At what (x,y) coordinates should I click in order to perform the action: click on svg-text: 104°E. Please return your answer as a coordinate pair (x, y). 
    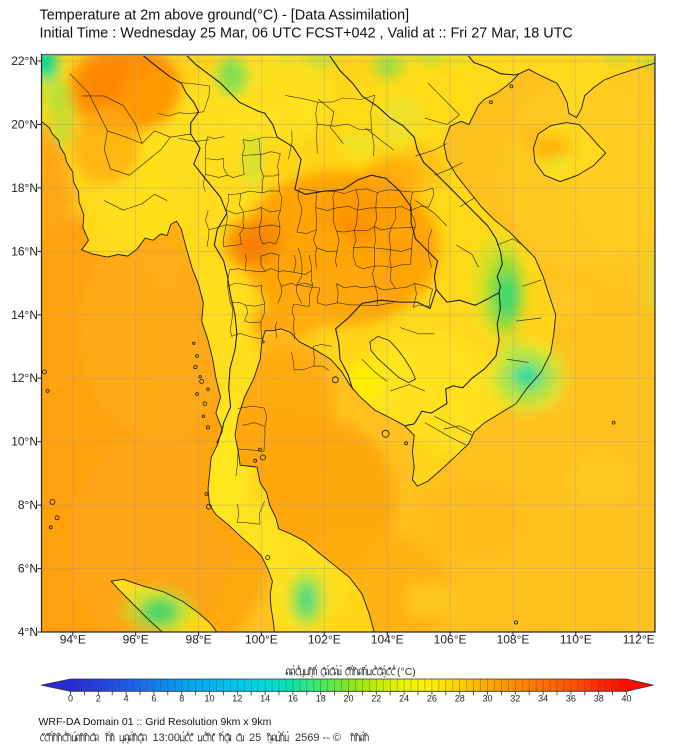
    Looking at the image, I should click on (387, 640).